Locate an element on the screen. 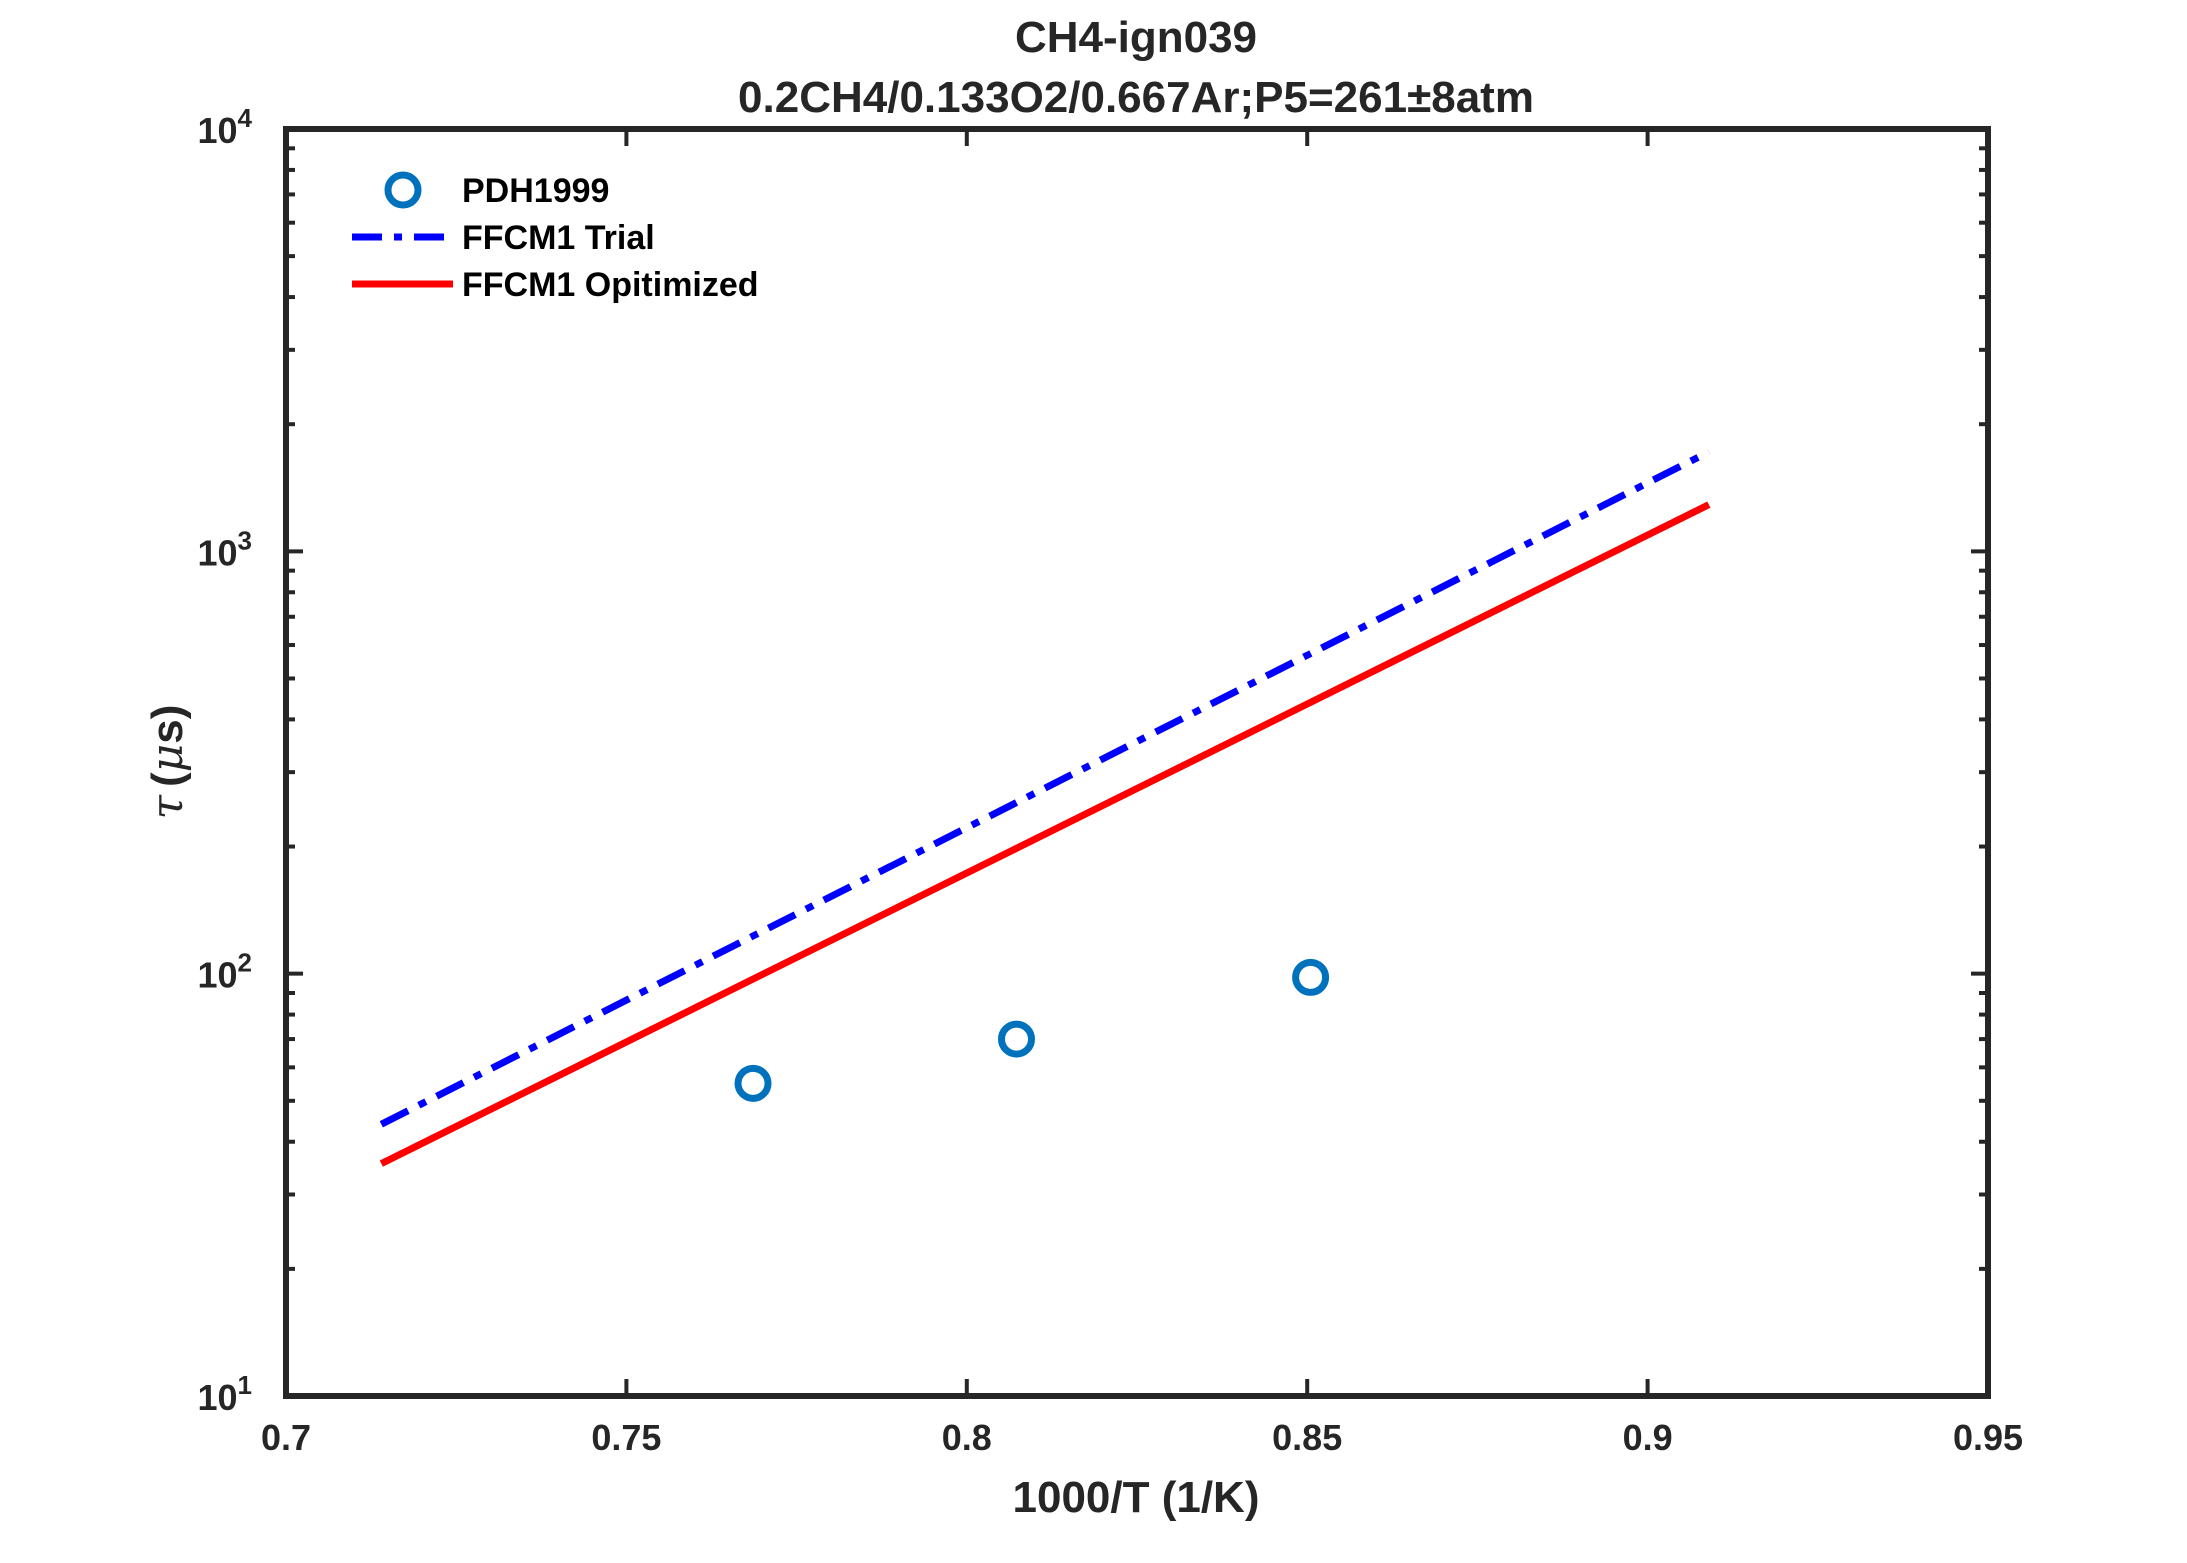 The height and width of the screenshot is (1563, 2187). chart-title: CH4-ign039 is located at coordinates (1136, 37).